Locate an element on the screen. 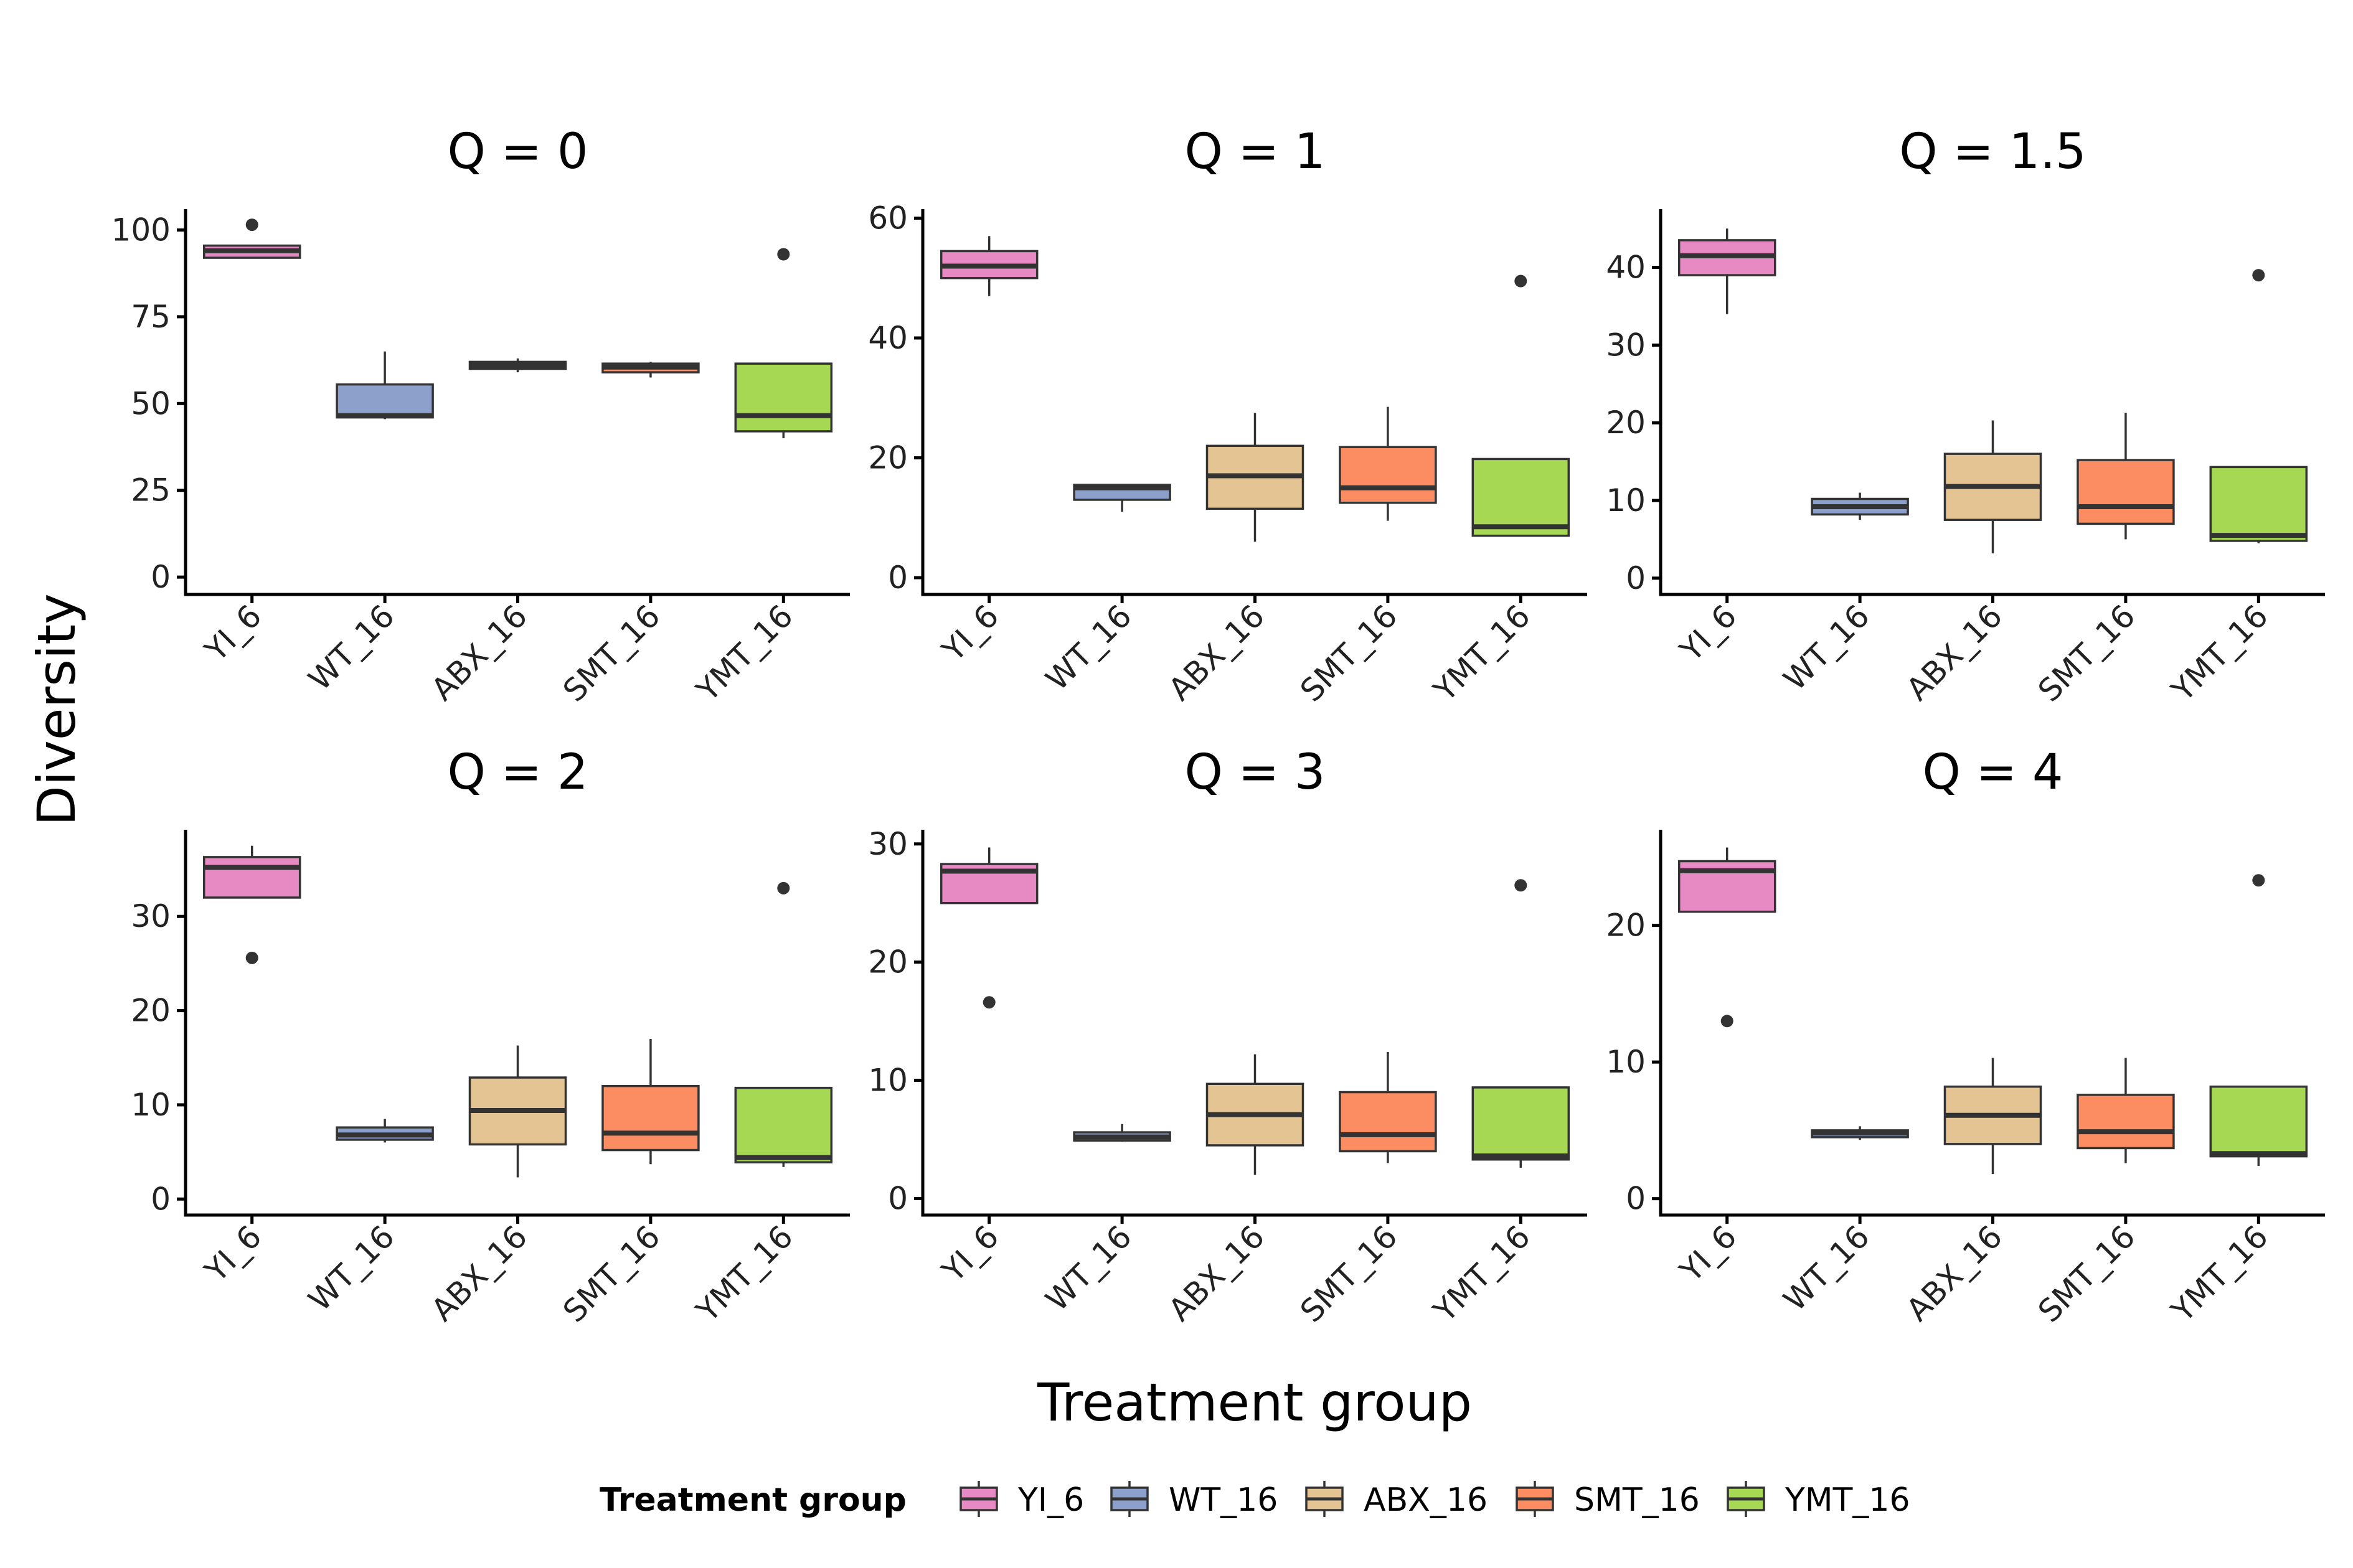 This screenshot has height=1568, width=2353. panel-title: Q = 4 is located at coordinates (1993, 772).